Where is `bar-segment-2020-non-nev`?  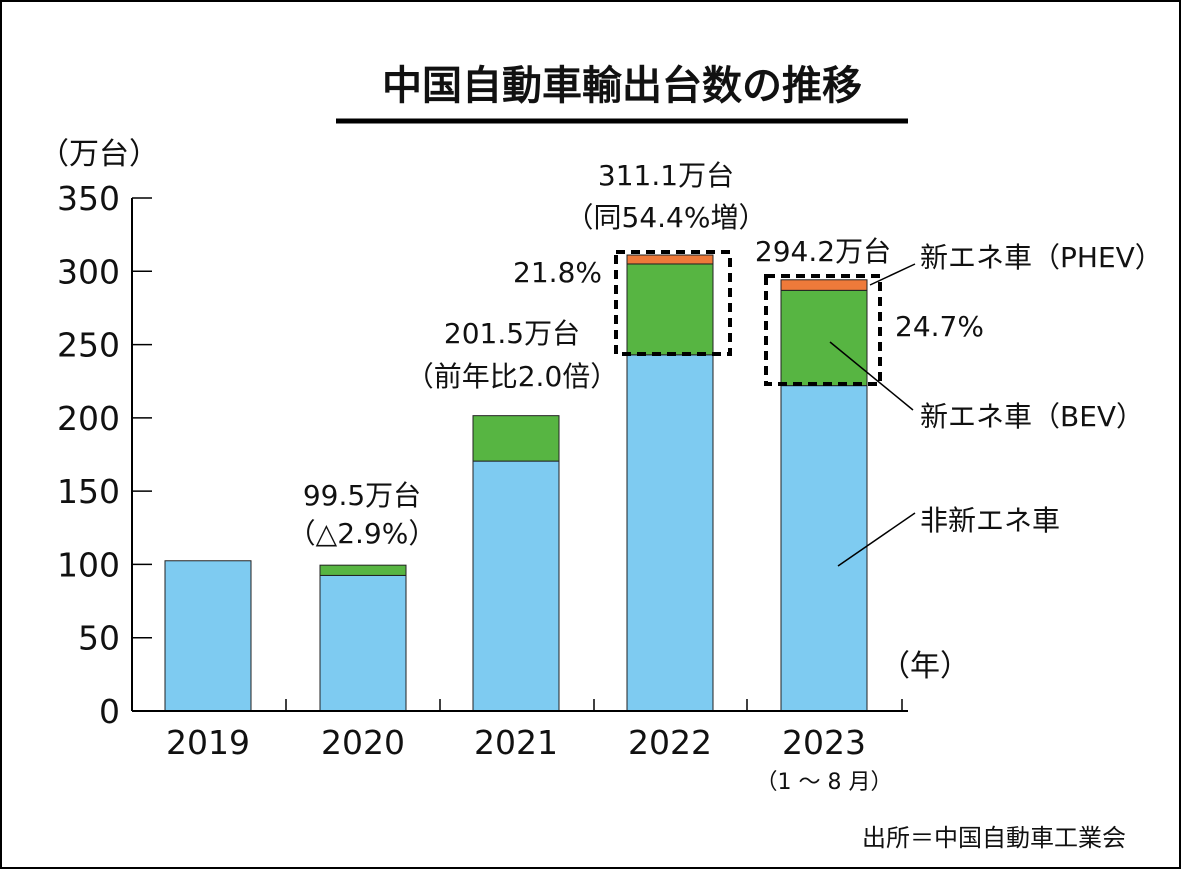 bar-segment-2020-non-nev is located at coordinates (363, 643).